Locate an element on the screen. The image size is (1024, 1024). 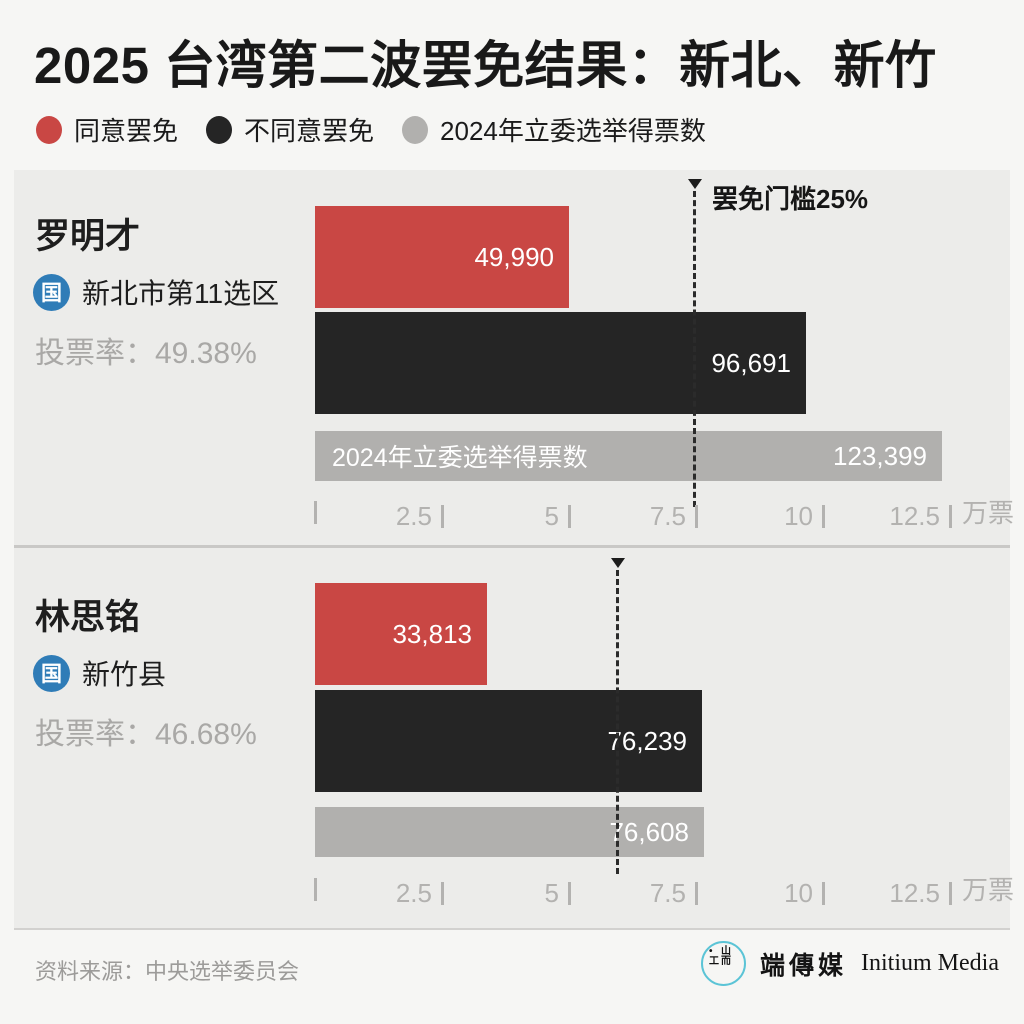
data-source: 资料来源：中央选举委员会 is located at coordinates (167, 971).